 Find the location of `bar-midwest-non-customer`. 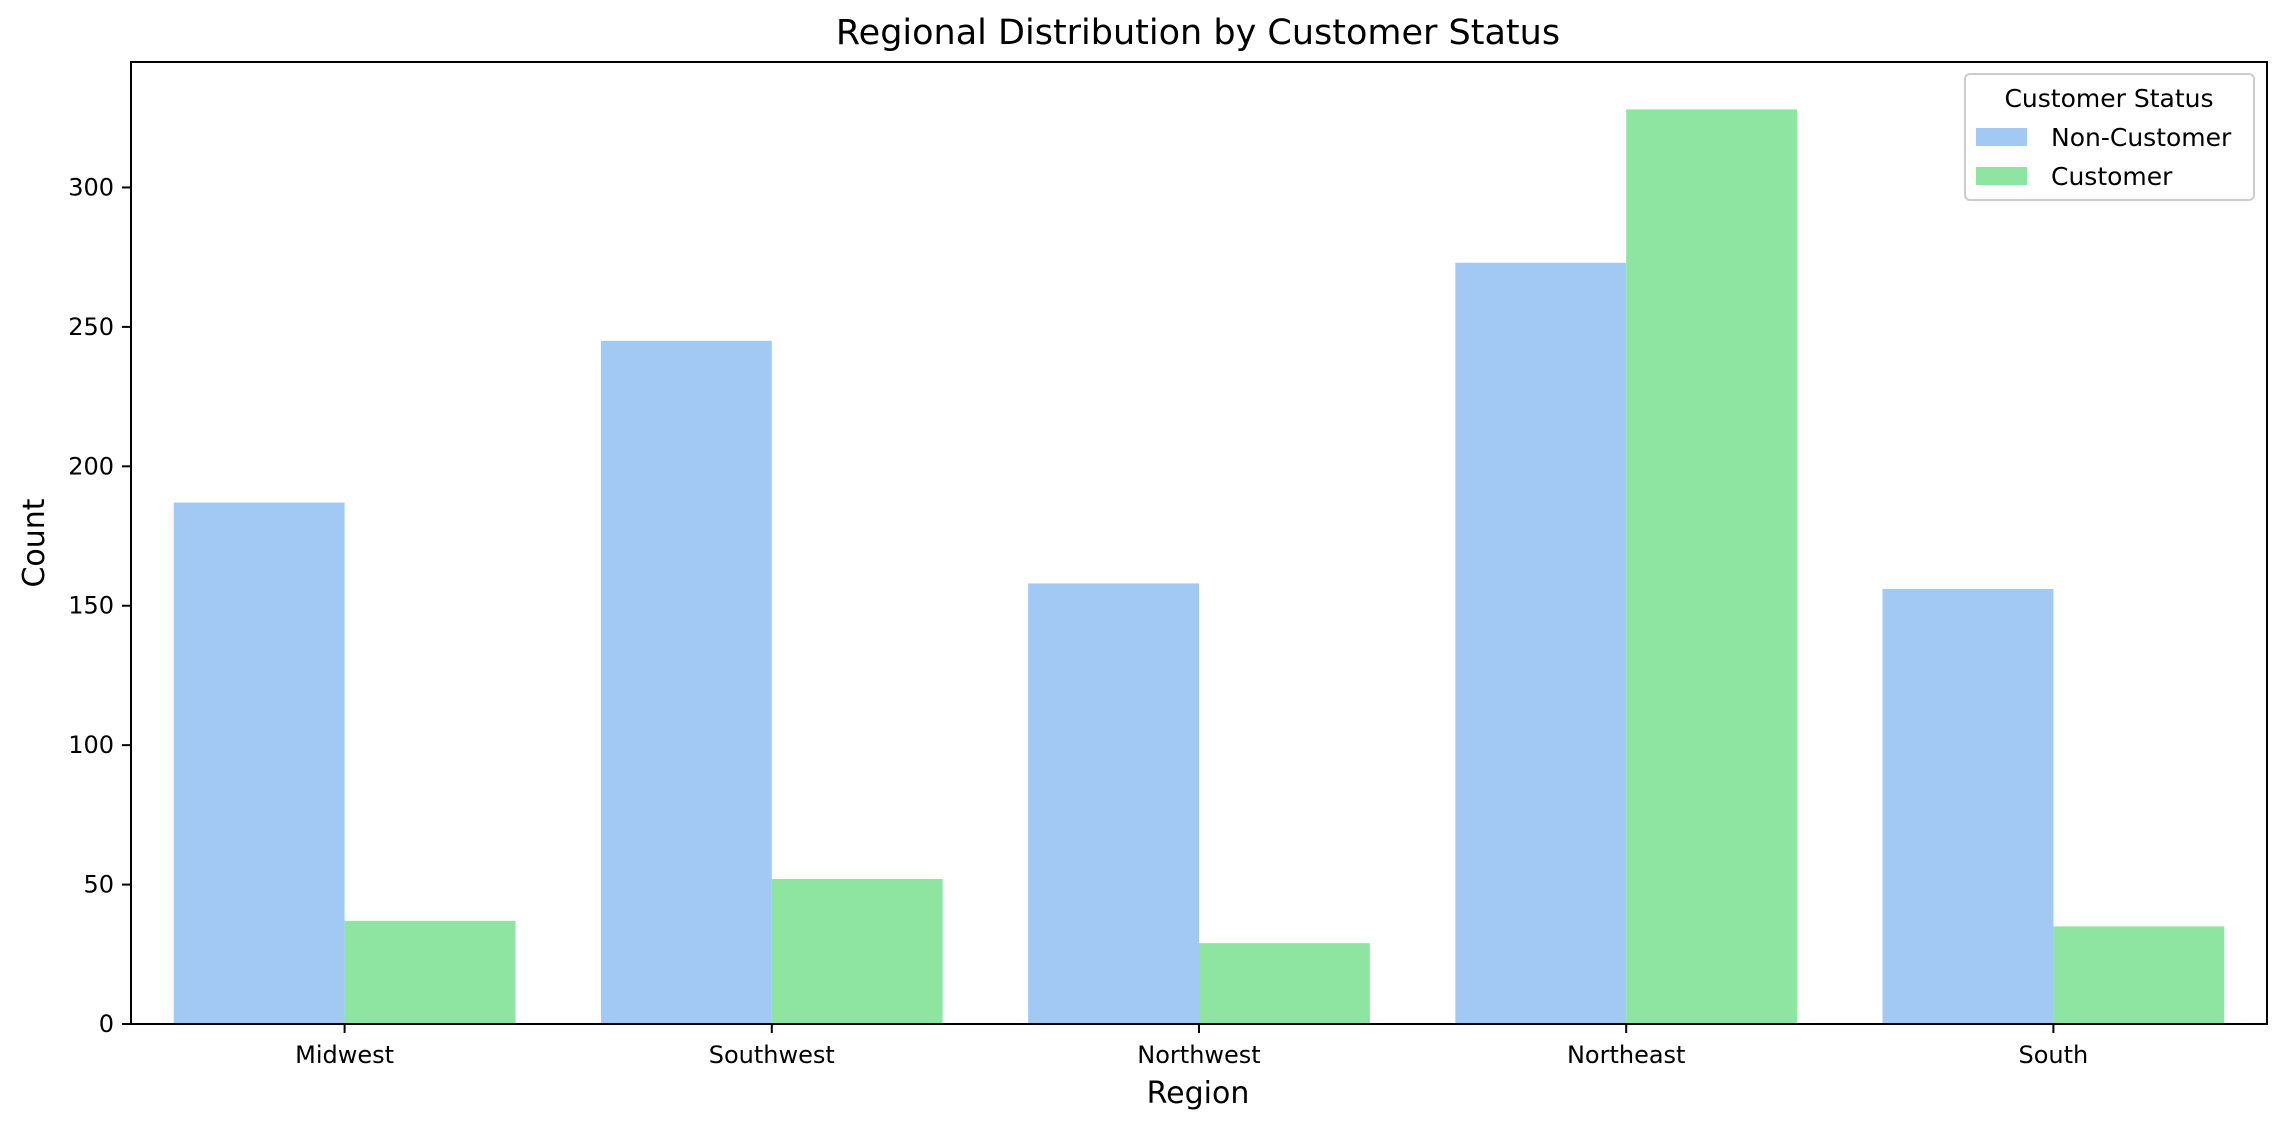

bar-midwest-non-customer is located at coordinates (259, 763).